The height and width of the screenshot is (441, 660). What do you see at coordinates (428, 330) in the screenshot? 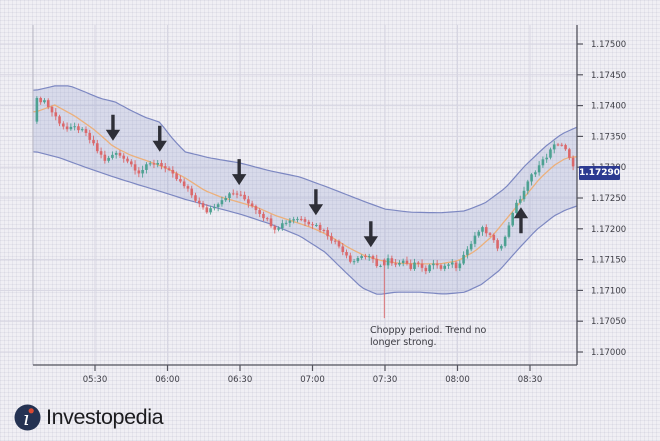
I see `annotation-line-1: Choppy period. Trend no` at bounding box center [428, 330].